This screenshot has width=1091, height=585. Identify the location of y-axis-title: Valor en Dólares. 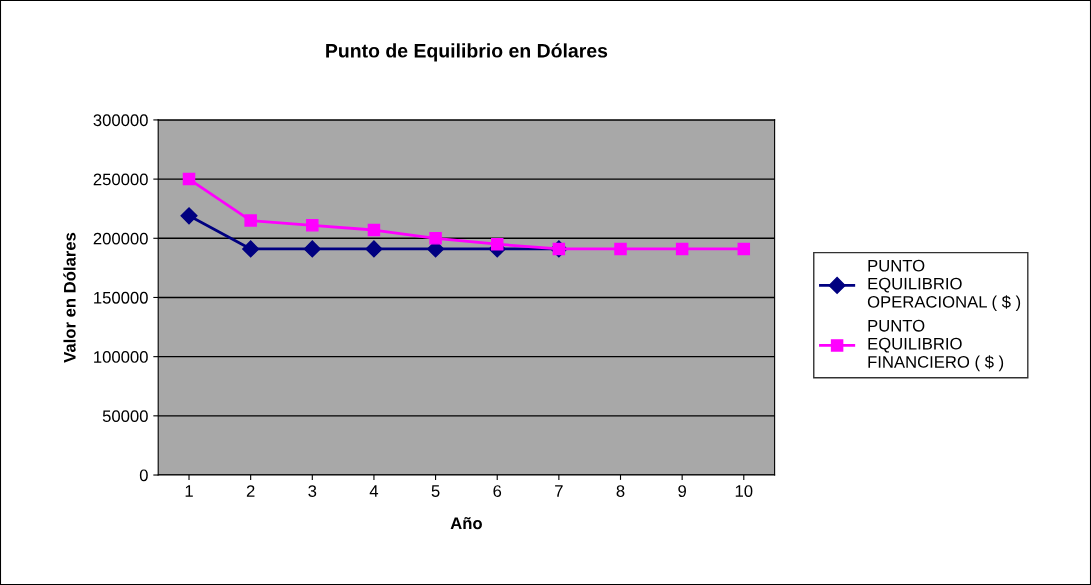
(69, 297).